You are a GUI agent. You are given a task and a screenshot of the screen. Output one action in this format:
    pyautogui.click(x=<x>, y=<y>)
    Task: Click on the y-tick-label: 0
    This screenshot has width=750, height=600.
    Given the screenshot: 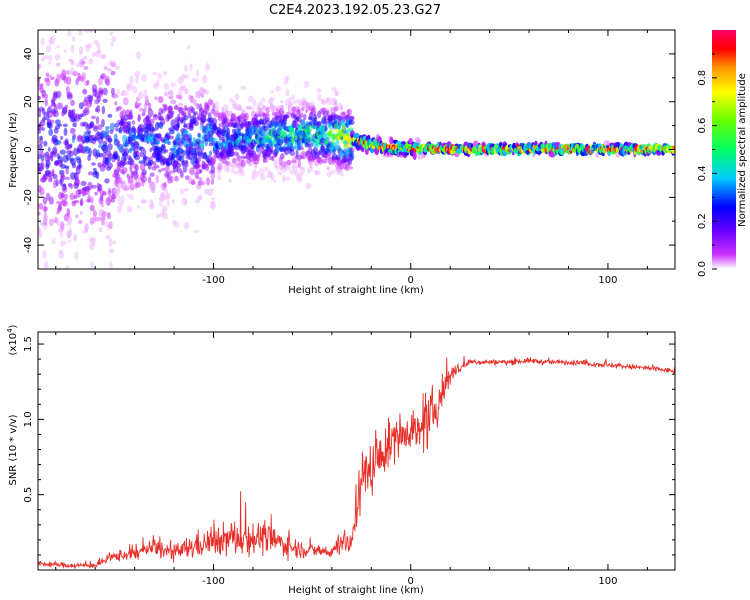 What is the action you would take?
    pyautogui.click(x=28, y=149)
    